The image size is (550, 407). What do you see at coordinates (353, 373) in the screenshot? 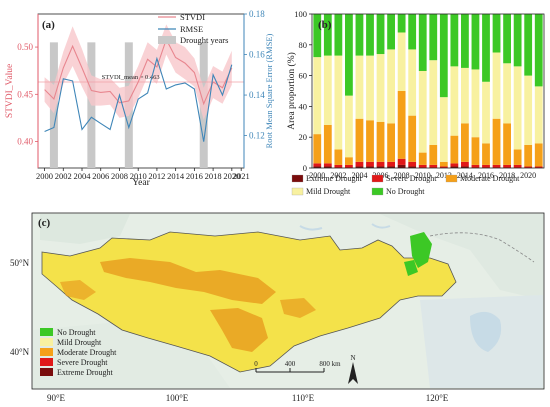
I see `north-arrow-icon` at bounding box center [353, 373].